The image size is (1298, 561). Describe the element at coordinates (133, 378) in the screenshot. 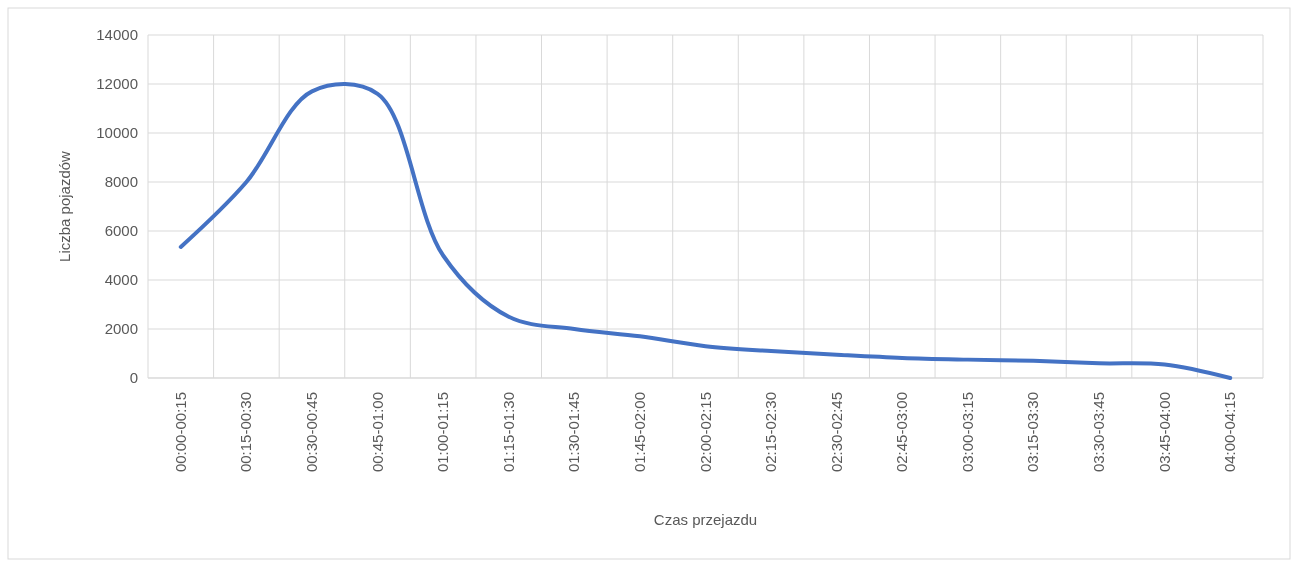

I see `y-tick-label: 0` at that location.